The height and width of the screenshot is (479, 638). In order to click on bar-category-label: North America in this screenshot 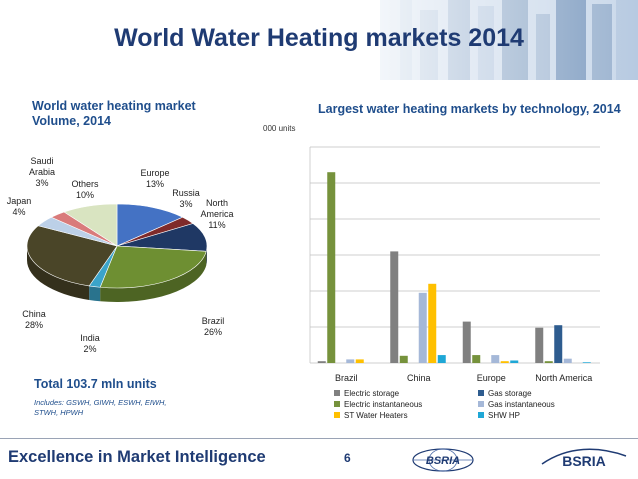, I will do `click(563, 378)`.